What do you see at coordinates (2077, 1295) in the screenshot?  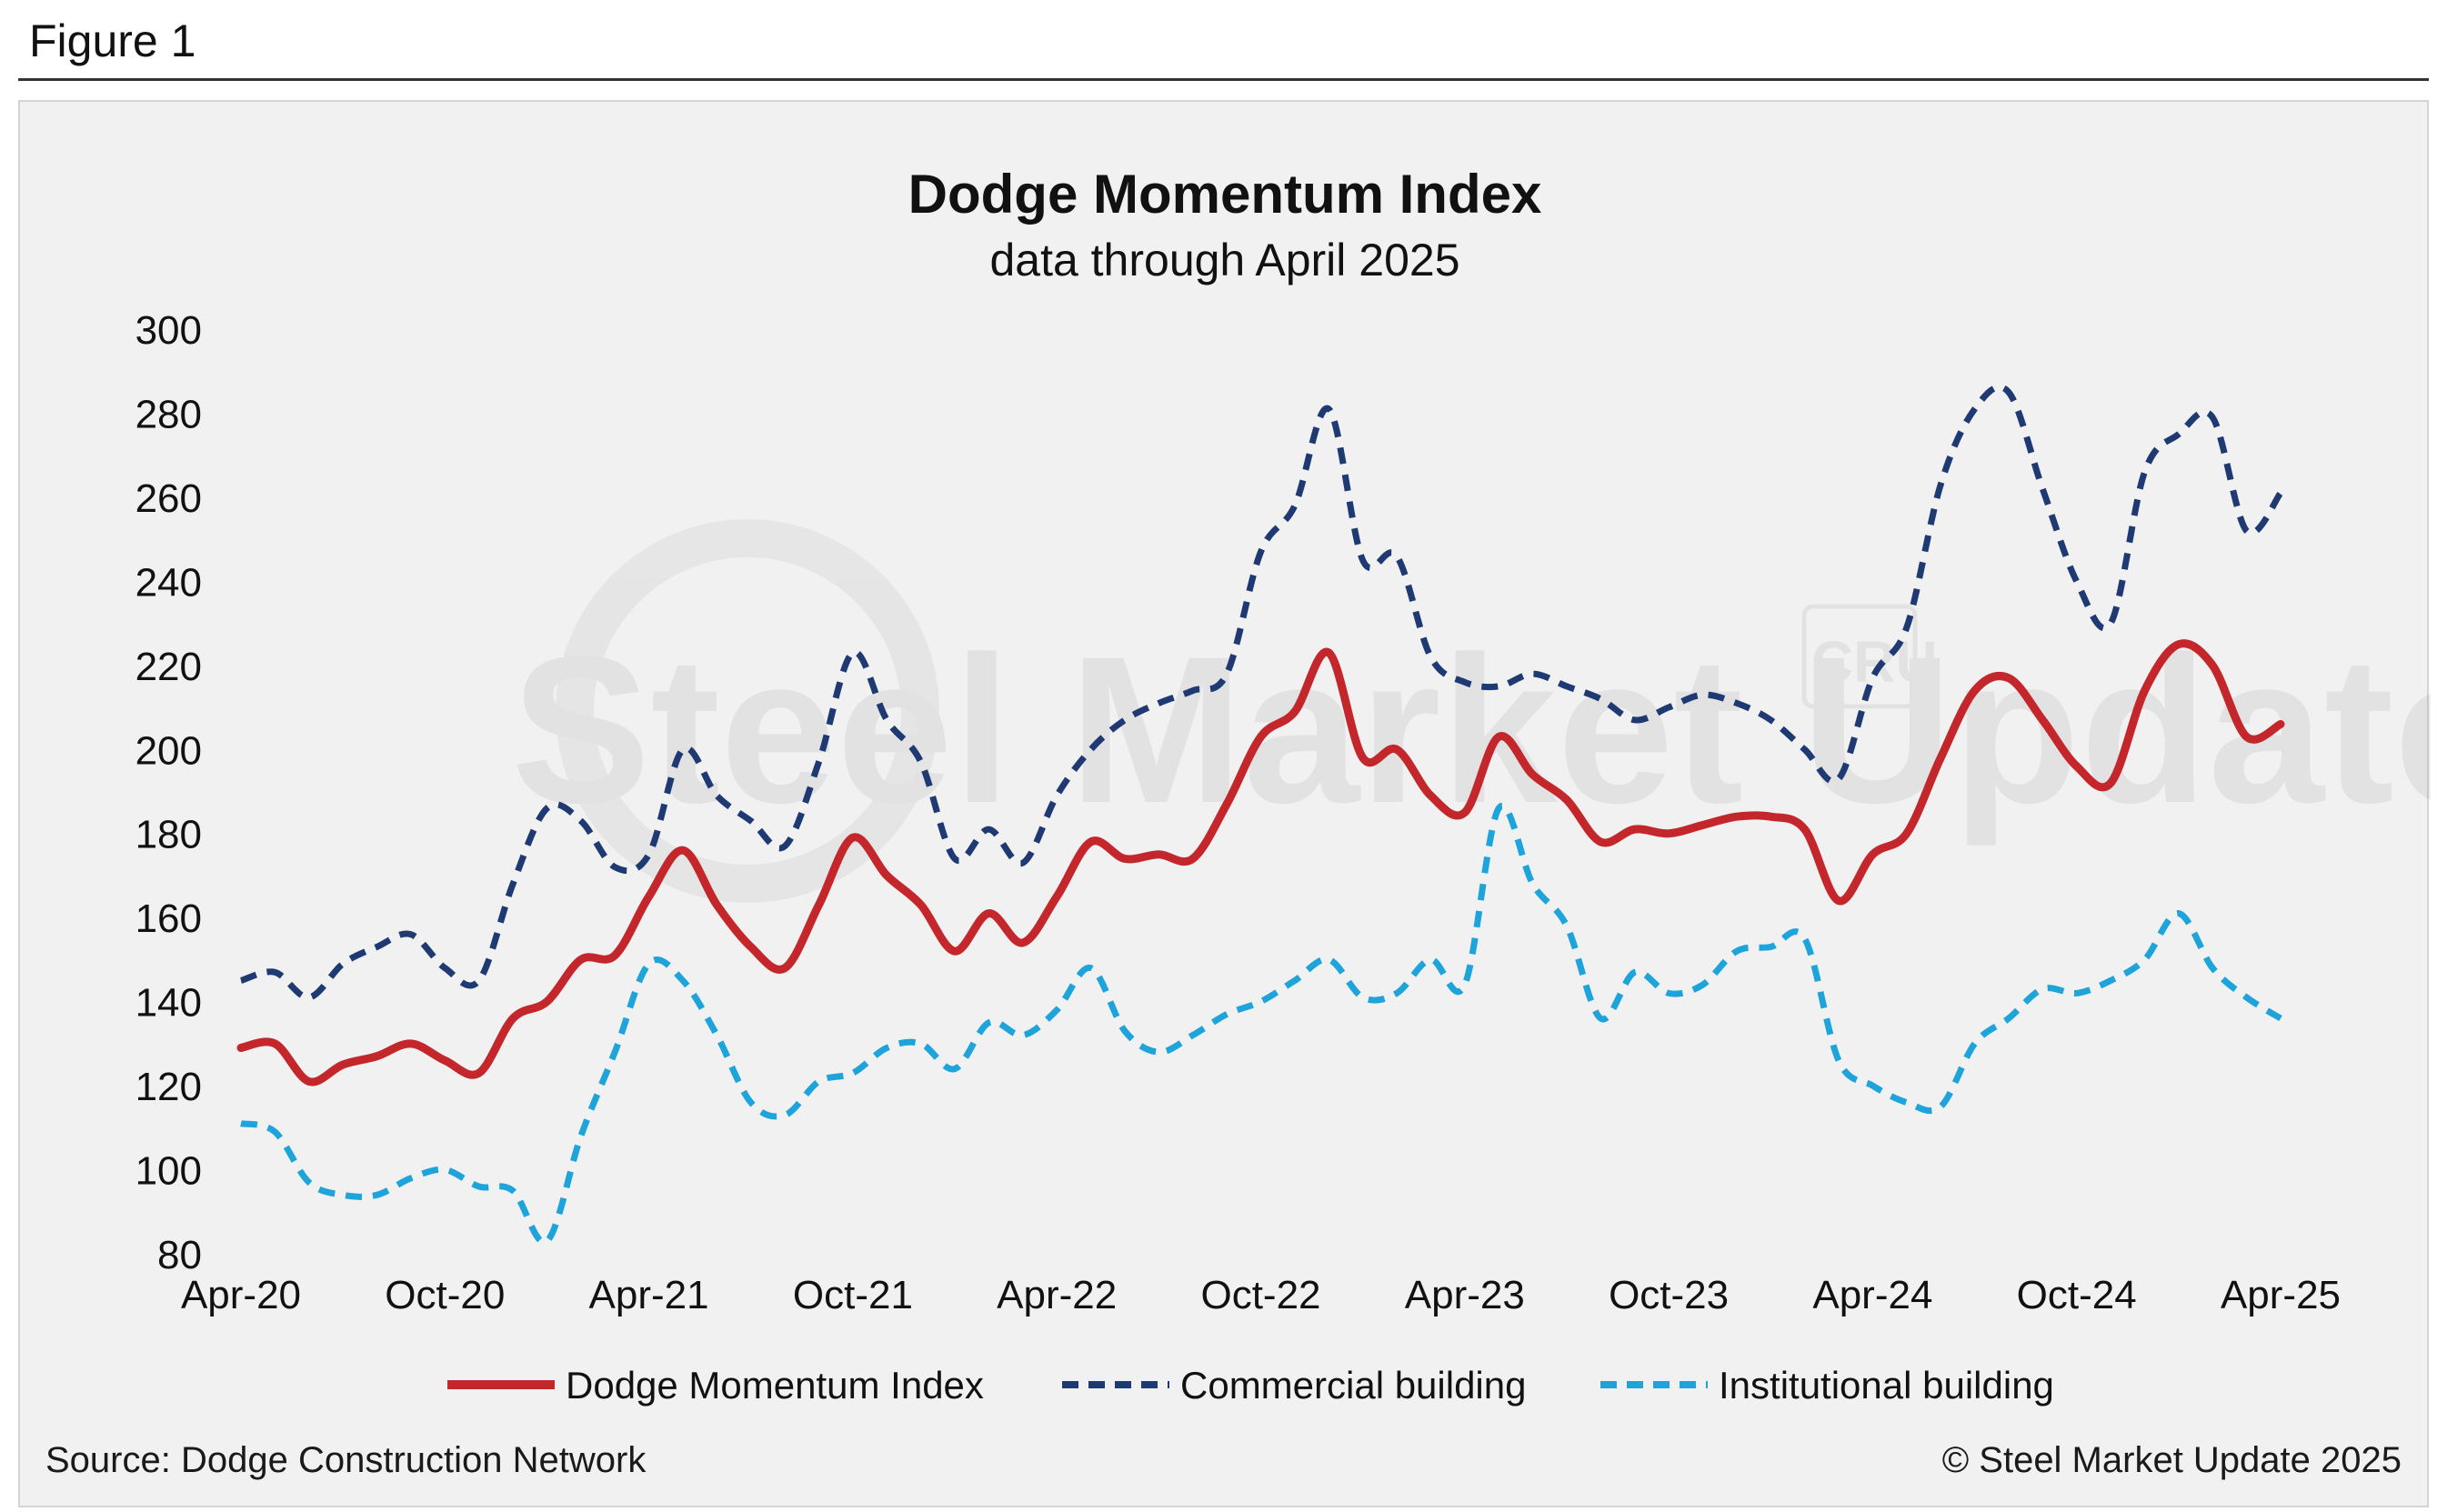 I see `x-tick-label: Oct-24` at bounding box center [2077, 1295].